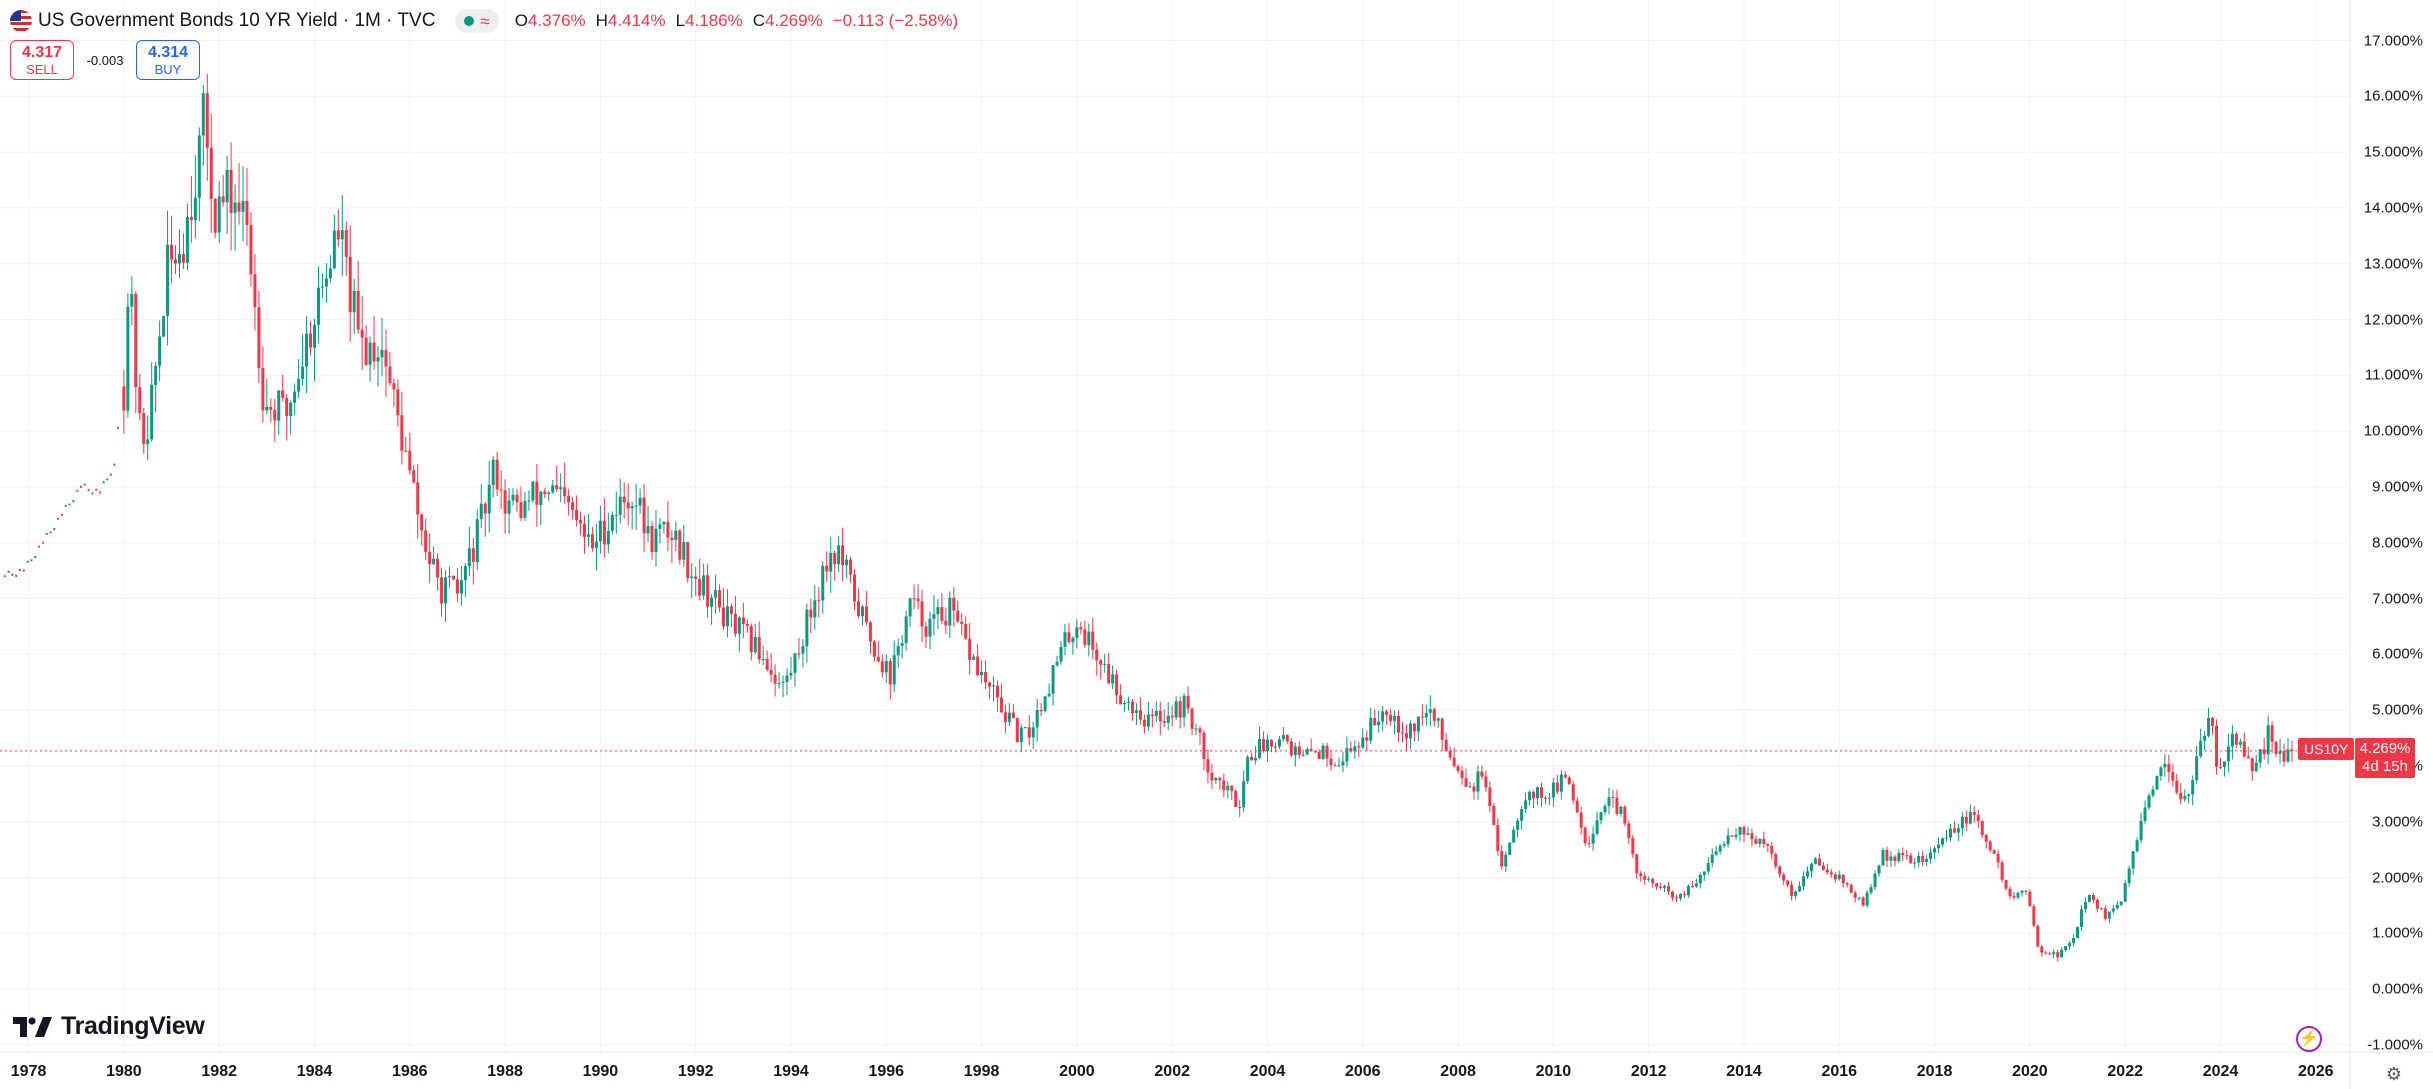 This screenshot has width=2433, height=1089. What do you see at coordinates (109, 1026) in the screenshot?
I see `tradingview-logo: TradingView` at bounding box center [109, 1026].